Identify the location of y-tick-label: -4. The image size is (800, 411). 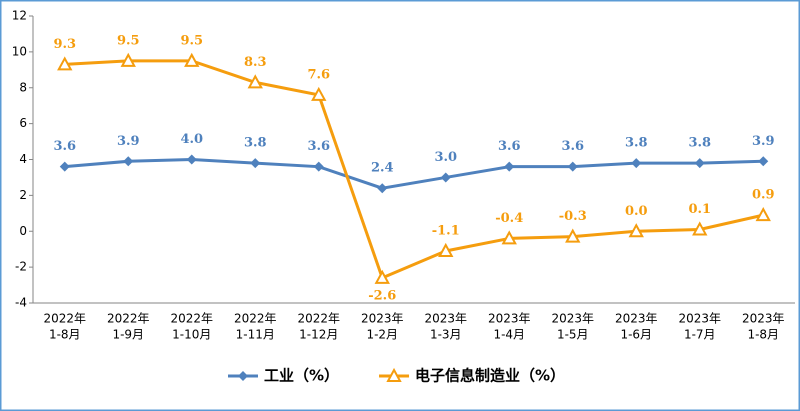
(21, 303).